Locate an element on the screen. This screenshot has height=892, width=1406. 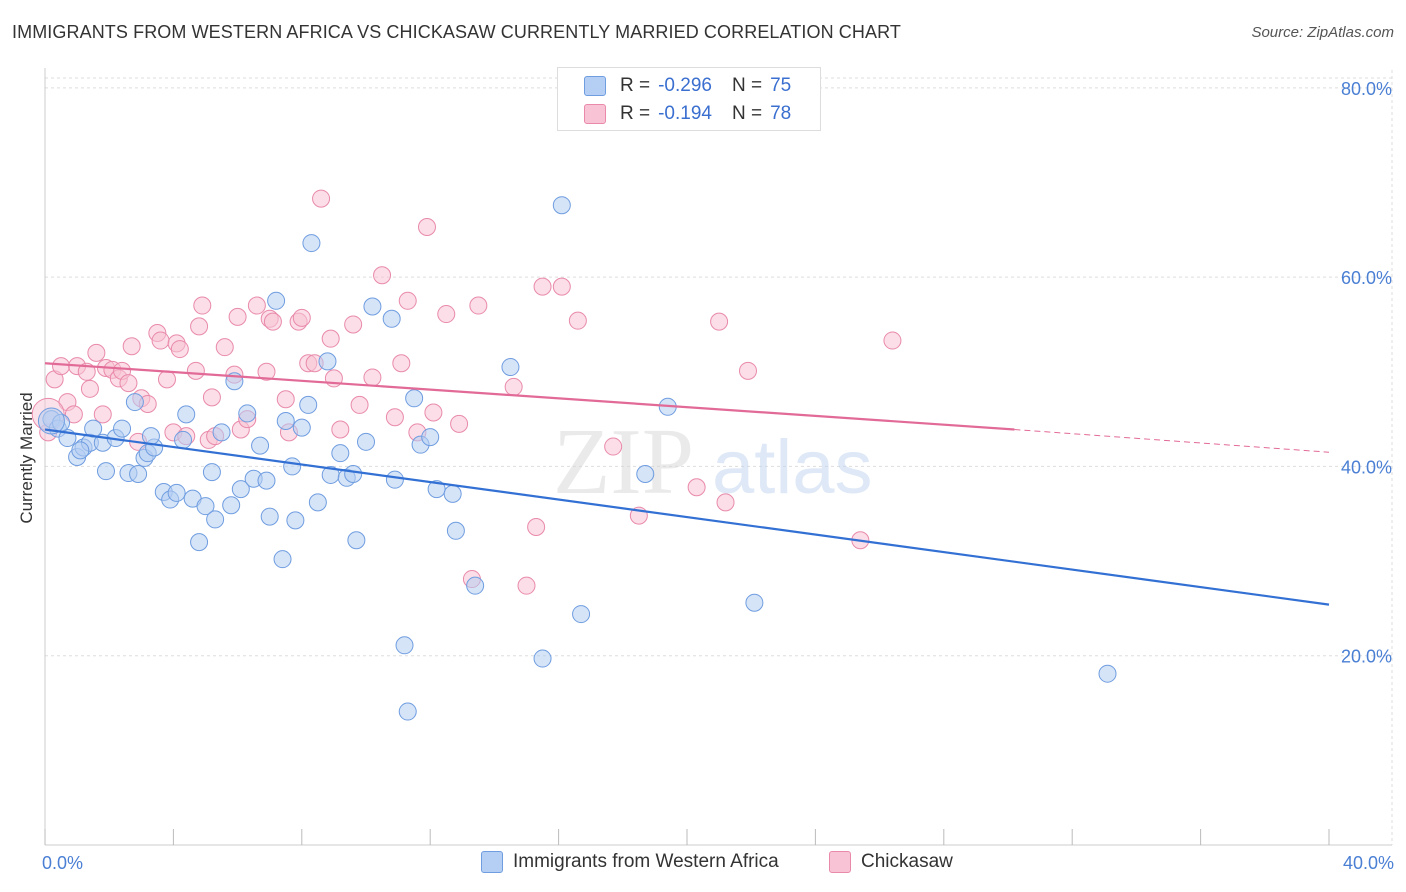
y-tick-label: 40.0% is located at coordinates (1366, 467).